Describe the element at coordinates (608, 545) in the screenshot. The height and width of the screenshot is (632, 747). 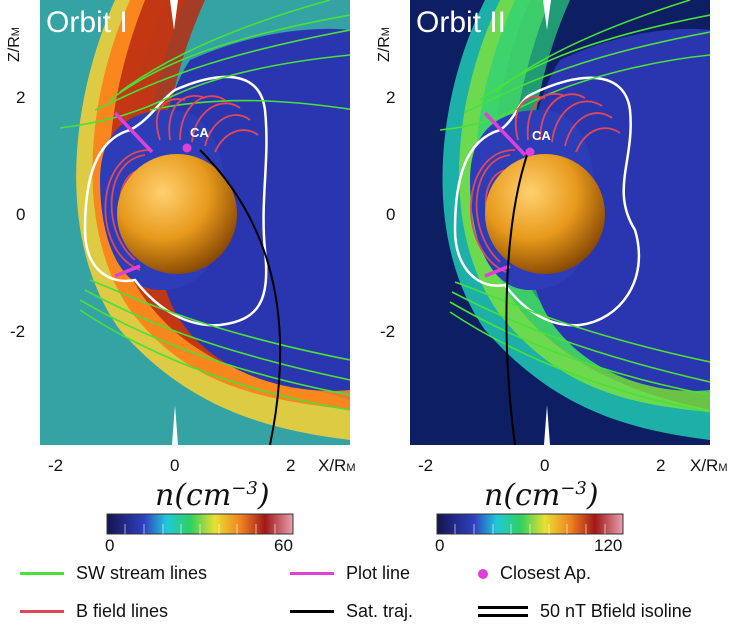
I see `colorbar-max: 120` at that location.